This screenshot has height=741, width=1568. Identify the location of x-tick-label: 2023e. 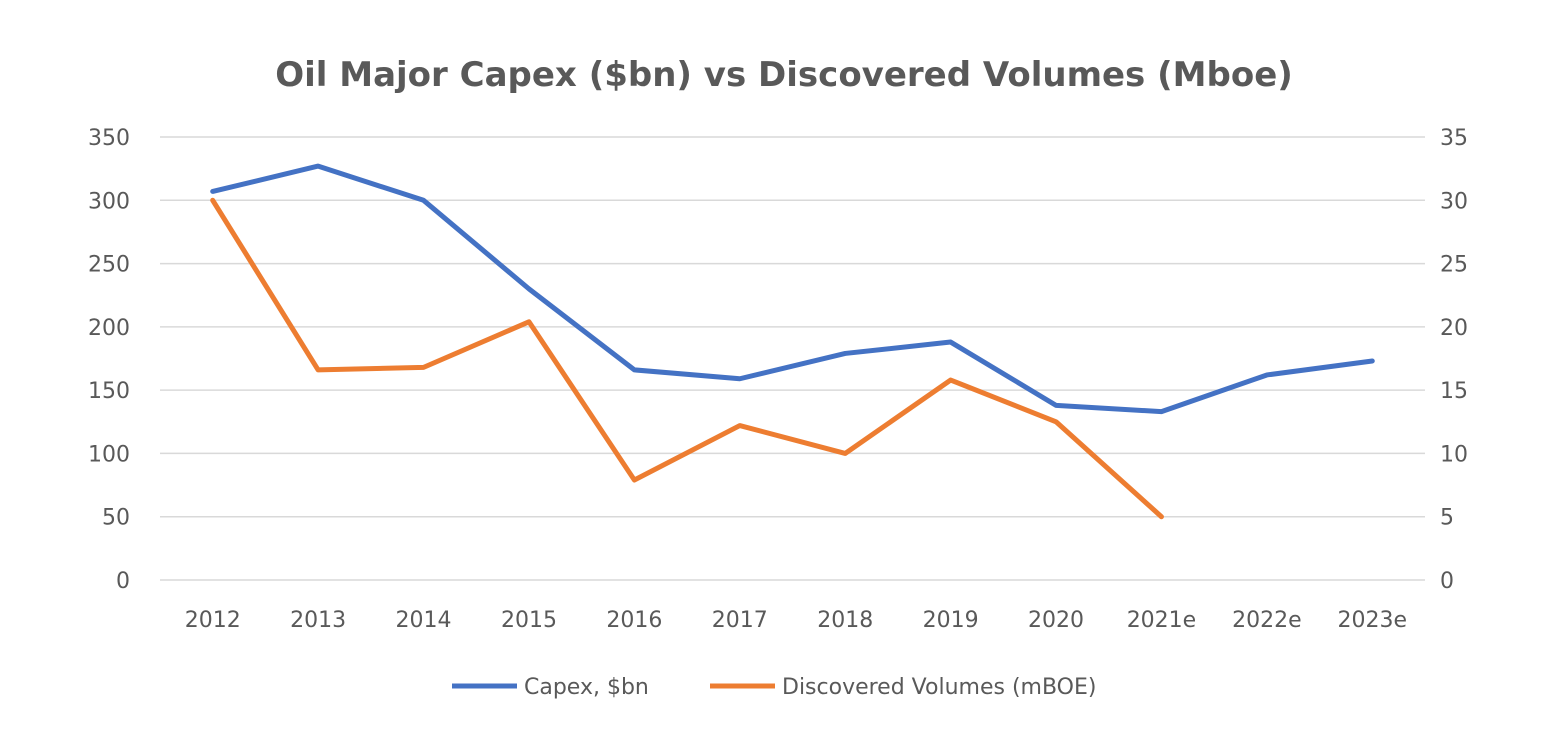
(1373, 620).